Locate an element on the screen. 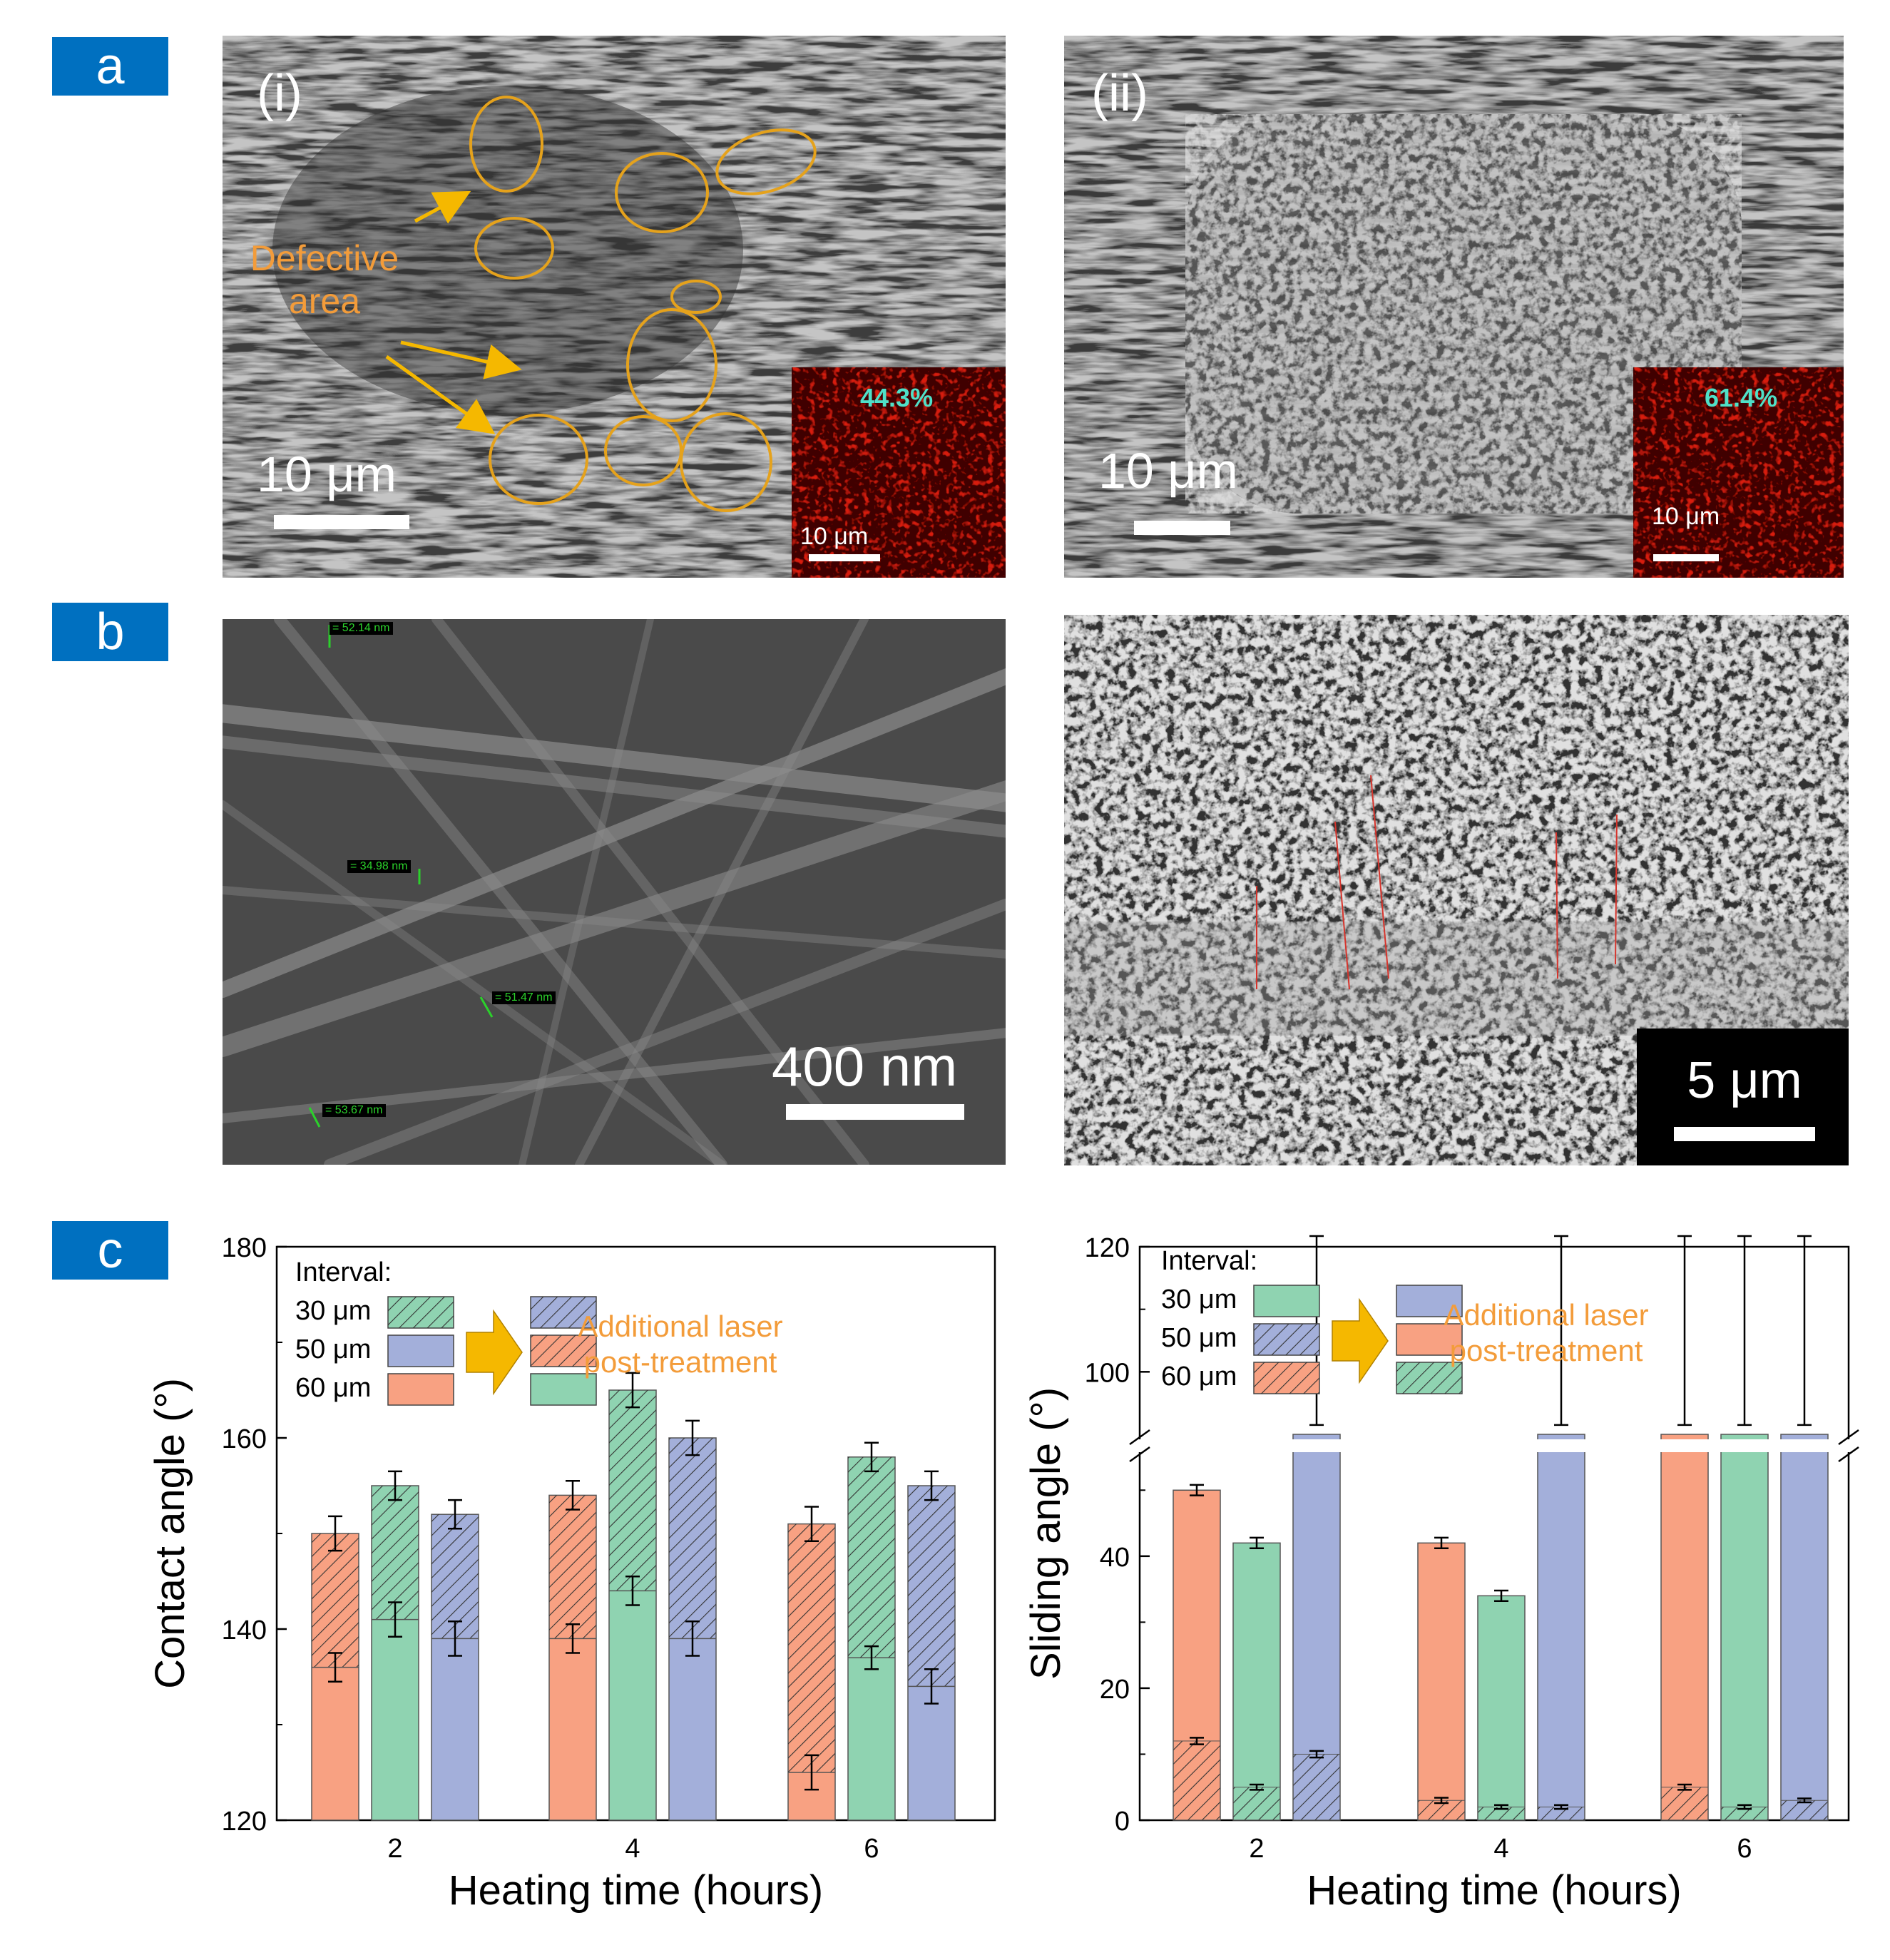 The width and height of the screenshot is (1890, 1960). eds-inset: 44.3% 10 μm is located at coordinates (899, 472).